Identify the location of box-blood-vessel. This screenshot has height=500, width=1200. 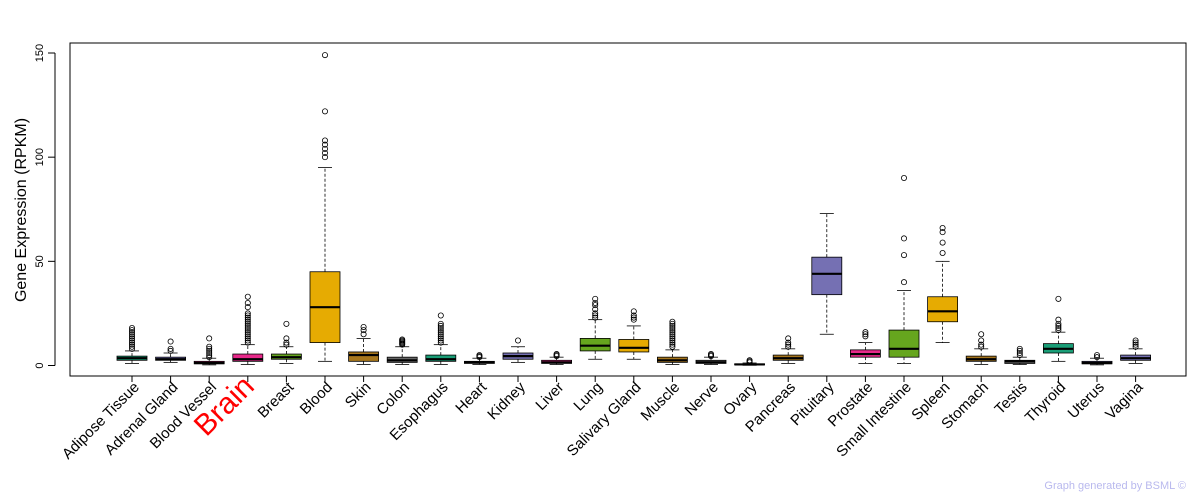
(209, 350).